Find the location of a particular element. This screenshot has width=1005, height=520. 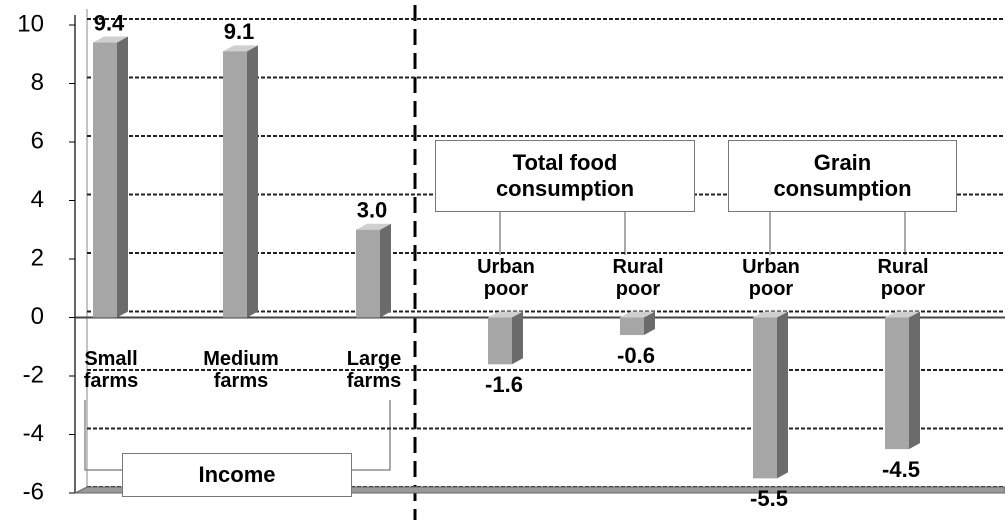

y-tick-label: -2 is located at coordinates (33, 374).